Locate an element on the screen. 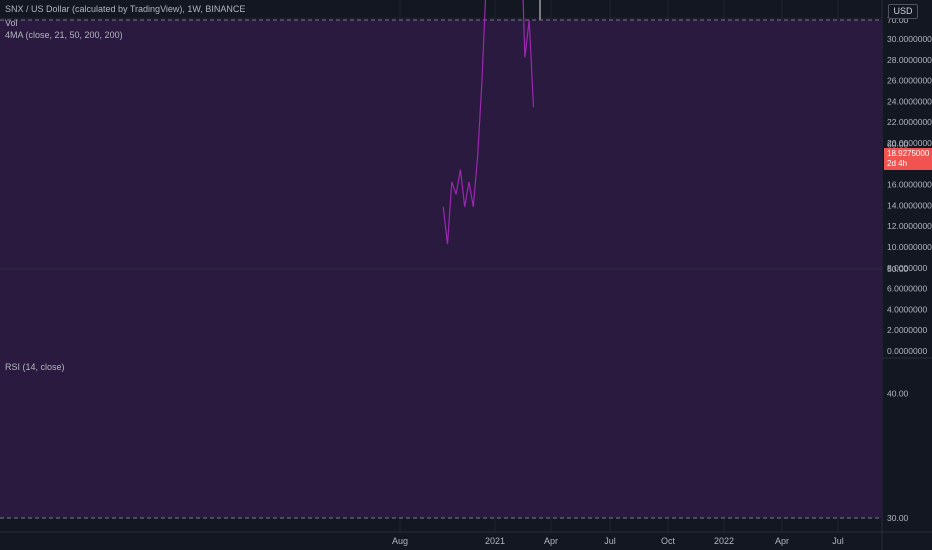 Image resolution: width=932 pixels, height=550 pixels. price-tick-label: 8.0000000 is located at coordinates (907, 268).